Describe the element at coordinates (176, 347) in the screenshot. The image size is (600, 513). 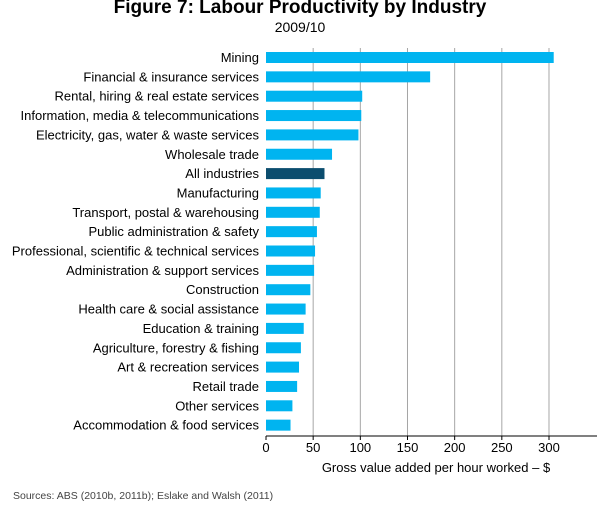
I see `category-label-15: Agriculture, forestry & fishing` at that location.